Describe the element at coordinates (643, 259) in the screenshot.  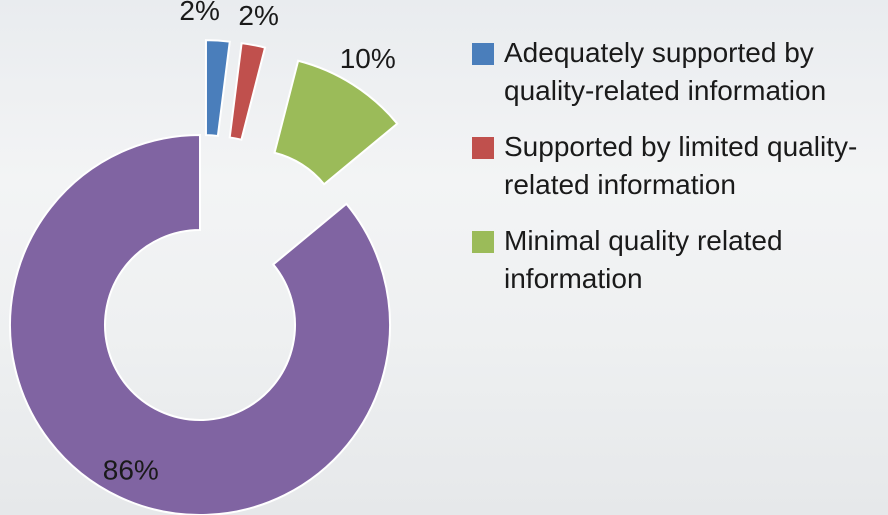
I see `legend-label: Minimal quality related information` at that location.